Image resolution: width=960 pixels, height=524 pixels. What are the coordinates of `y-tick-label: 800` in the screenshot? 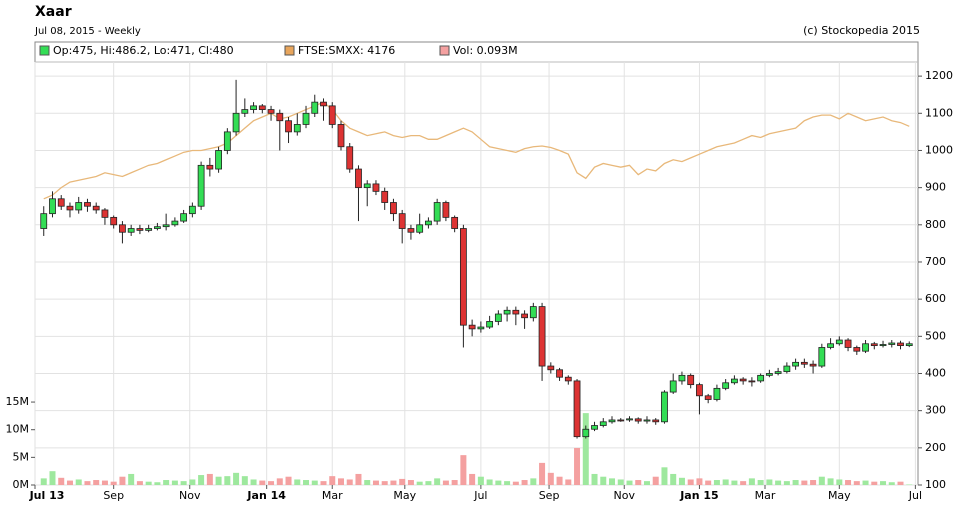 It's located at (935, 224).